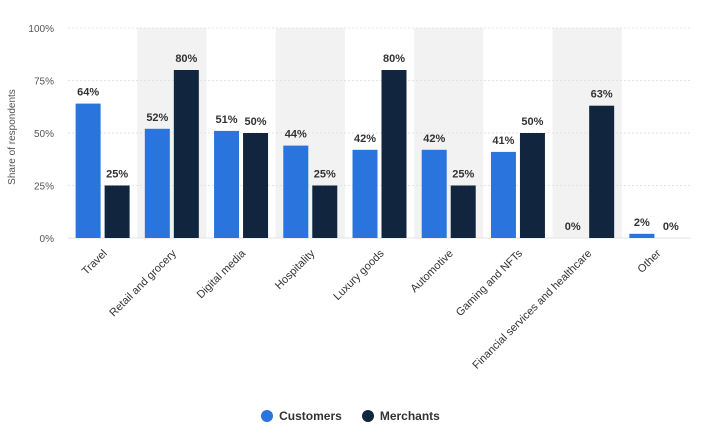 This screenshot has width=701, height=436. I want to click on bar-merchants-luxury-goods, so click(394, 154).